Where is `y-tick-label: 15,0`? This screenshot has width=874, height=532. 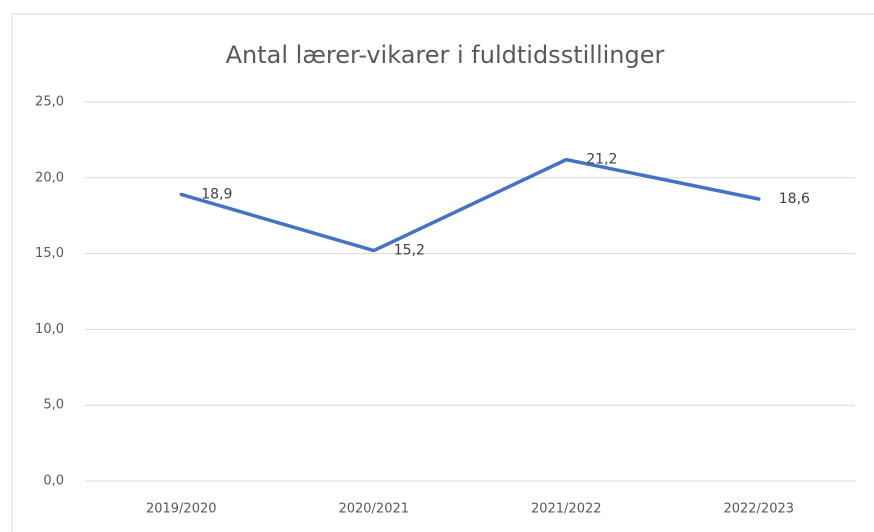 y-tick-label: 15,0 is located at coordinates (49, 253).